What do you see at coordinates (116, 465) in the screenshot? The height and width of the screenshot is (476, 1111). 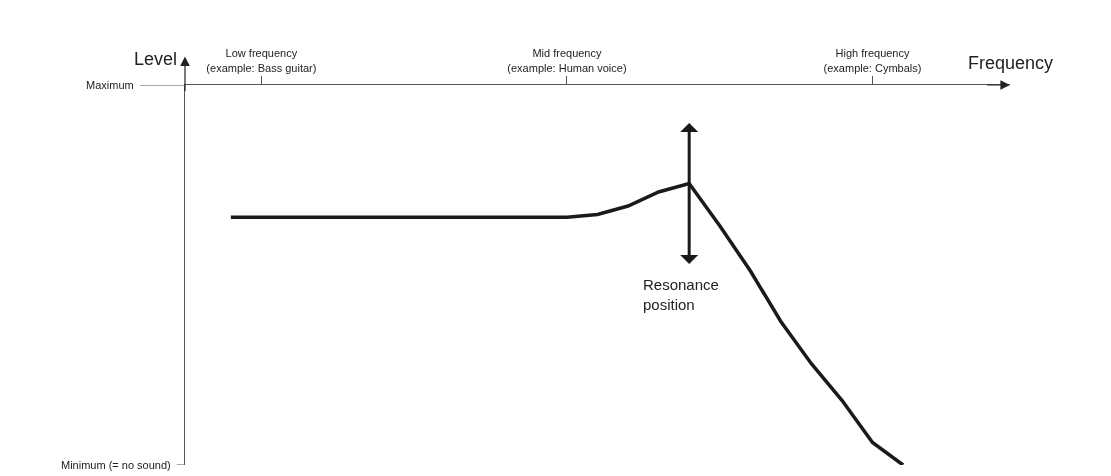 I see `text: Minimum (= no sound)` at bounding box center [116, 465].